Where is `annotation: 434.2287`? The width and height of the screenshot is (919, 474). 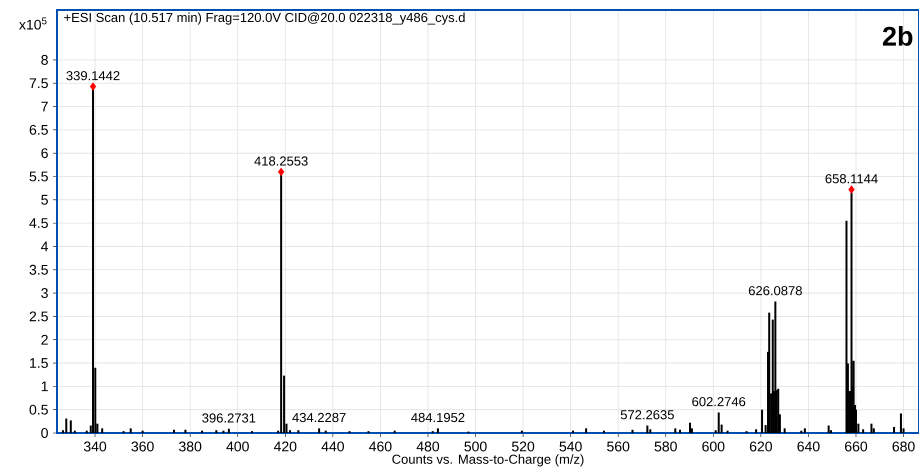 annotation: 434.2287 is located at coordinates (319, 417).